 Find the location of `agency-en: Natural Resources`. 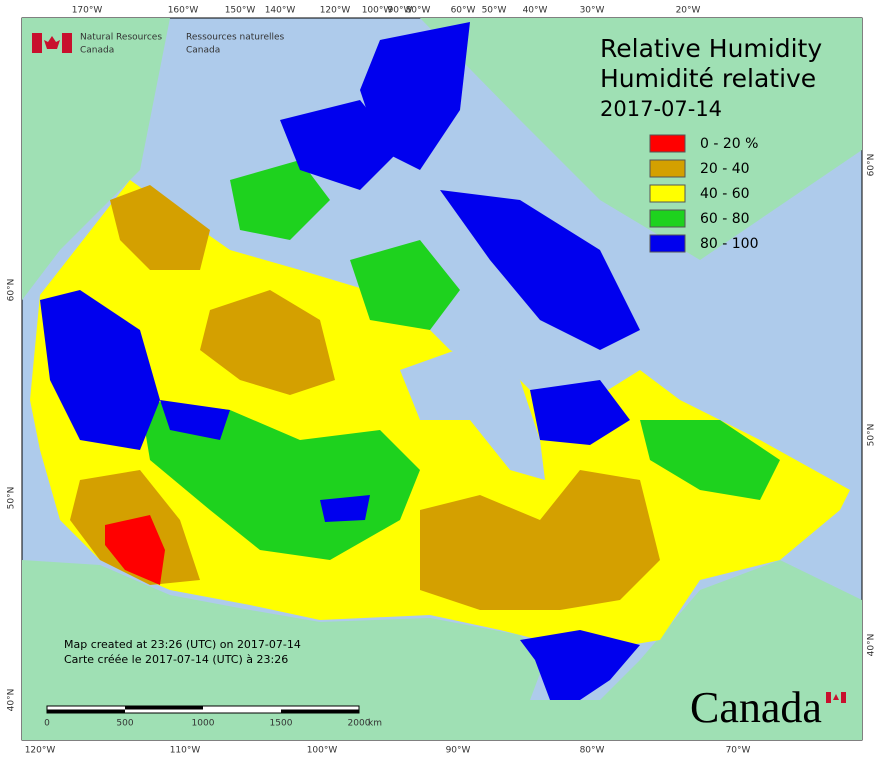

agency-en: Natural Resources is located at coordinates (121, 38).